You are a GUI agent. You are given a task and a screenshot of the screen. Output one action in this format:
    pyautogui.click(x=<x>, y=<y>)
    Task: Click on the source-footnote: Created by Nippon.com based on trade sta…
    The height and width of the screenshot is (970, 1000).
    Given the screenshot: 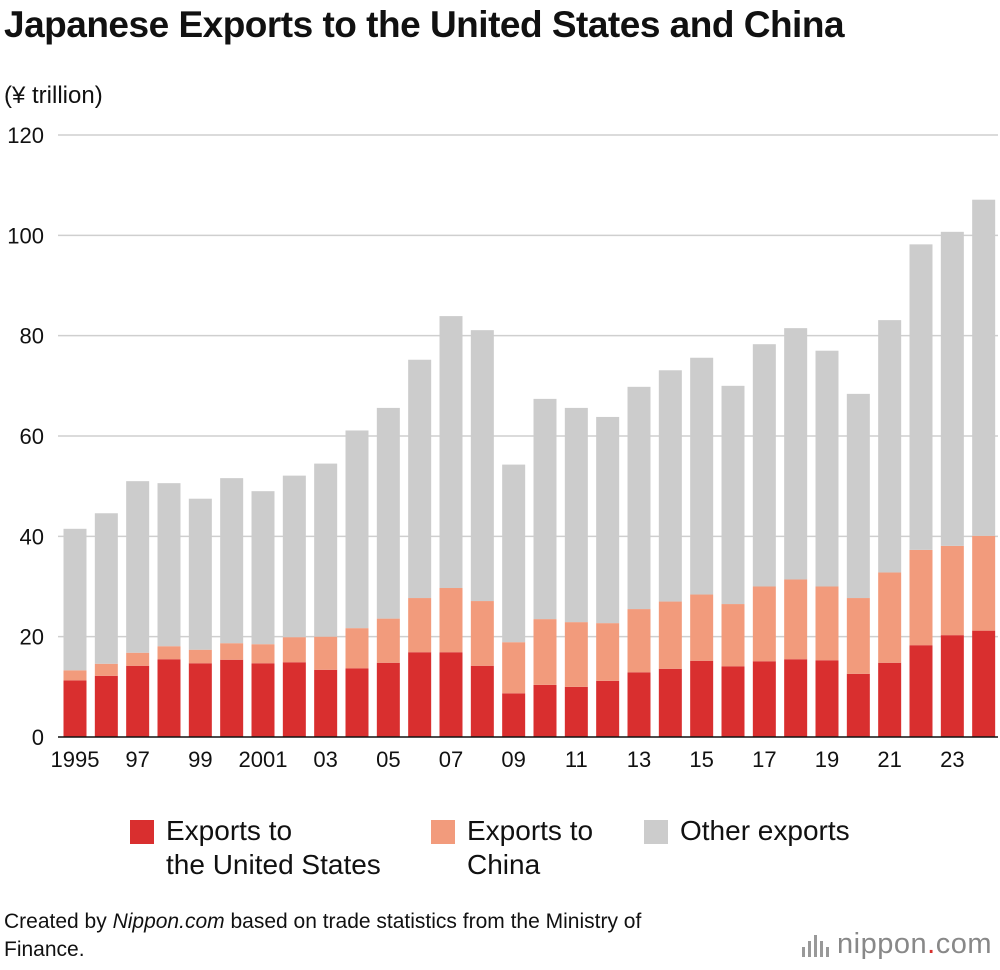 What is the action you would take?
    pyautogui.click(x=354, y=936)
    